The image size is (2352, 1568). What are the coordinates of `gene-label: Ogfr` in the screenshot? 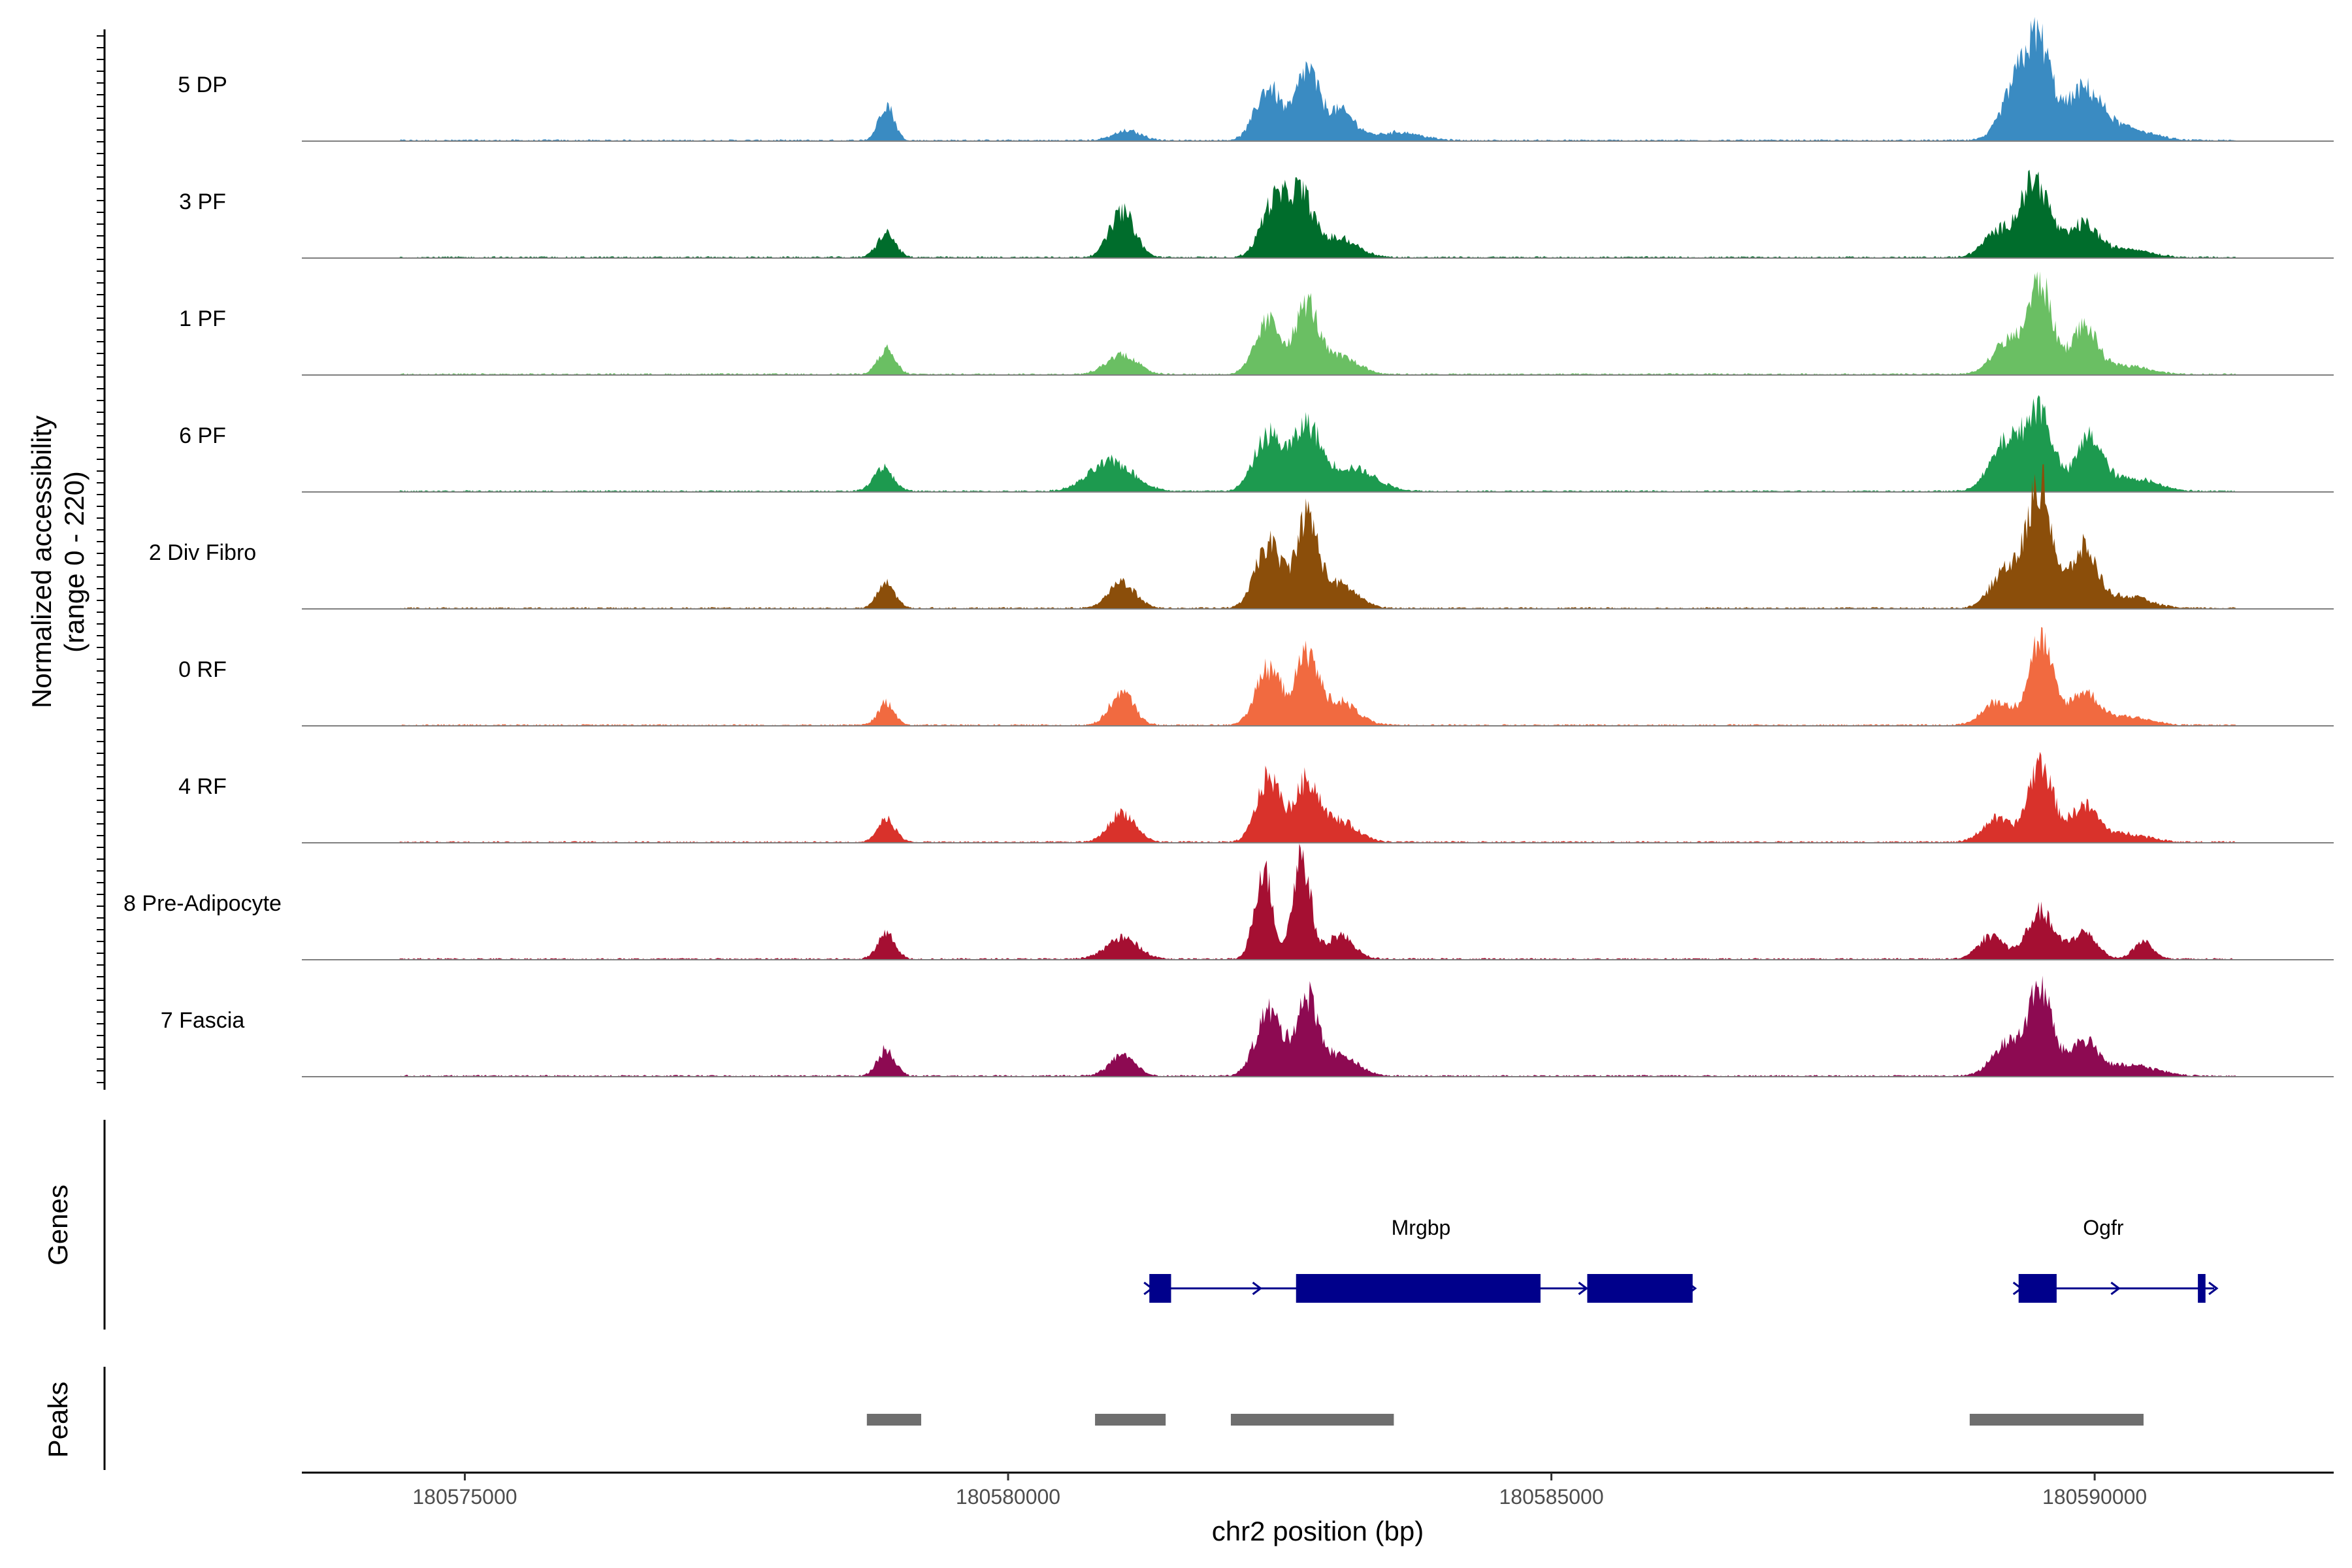 It's located at (2103, 1227).